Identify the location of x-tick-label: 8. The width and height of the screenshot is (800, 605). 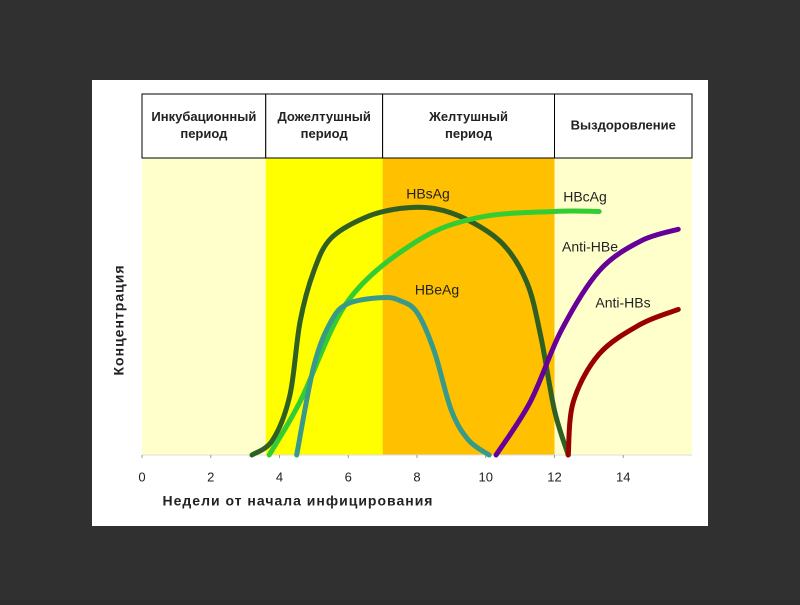
(416, 476).